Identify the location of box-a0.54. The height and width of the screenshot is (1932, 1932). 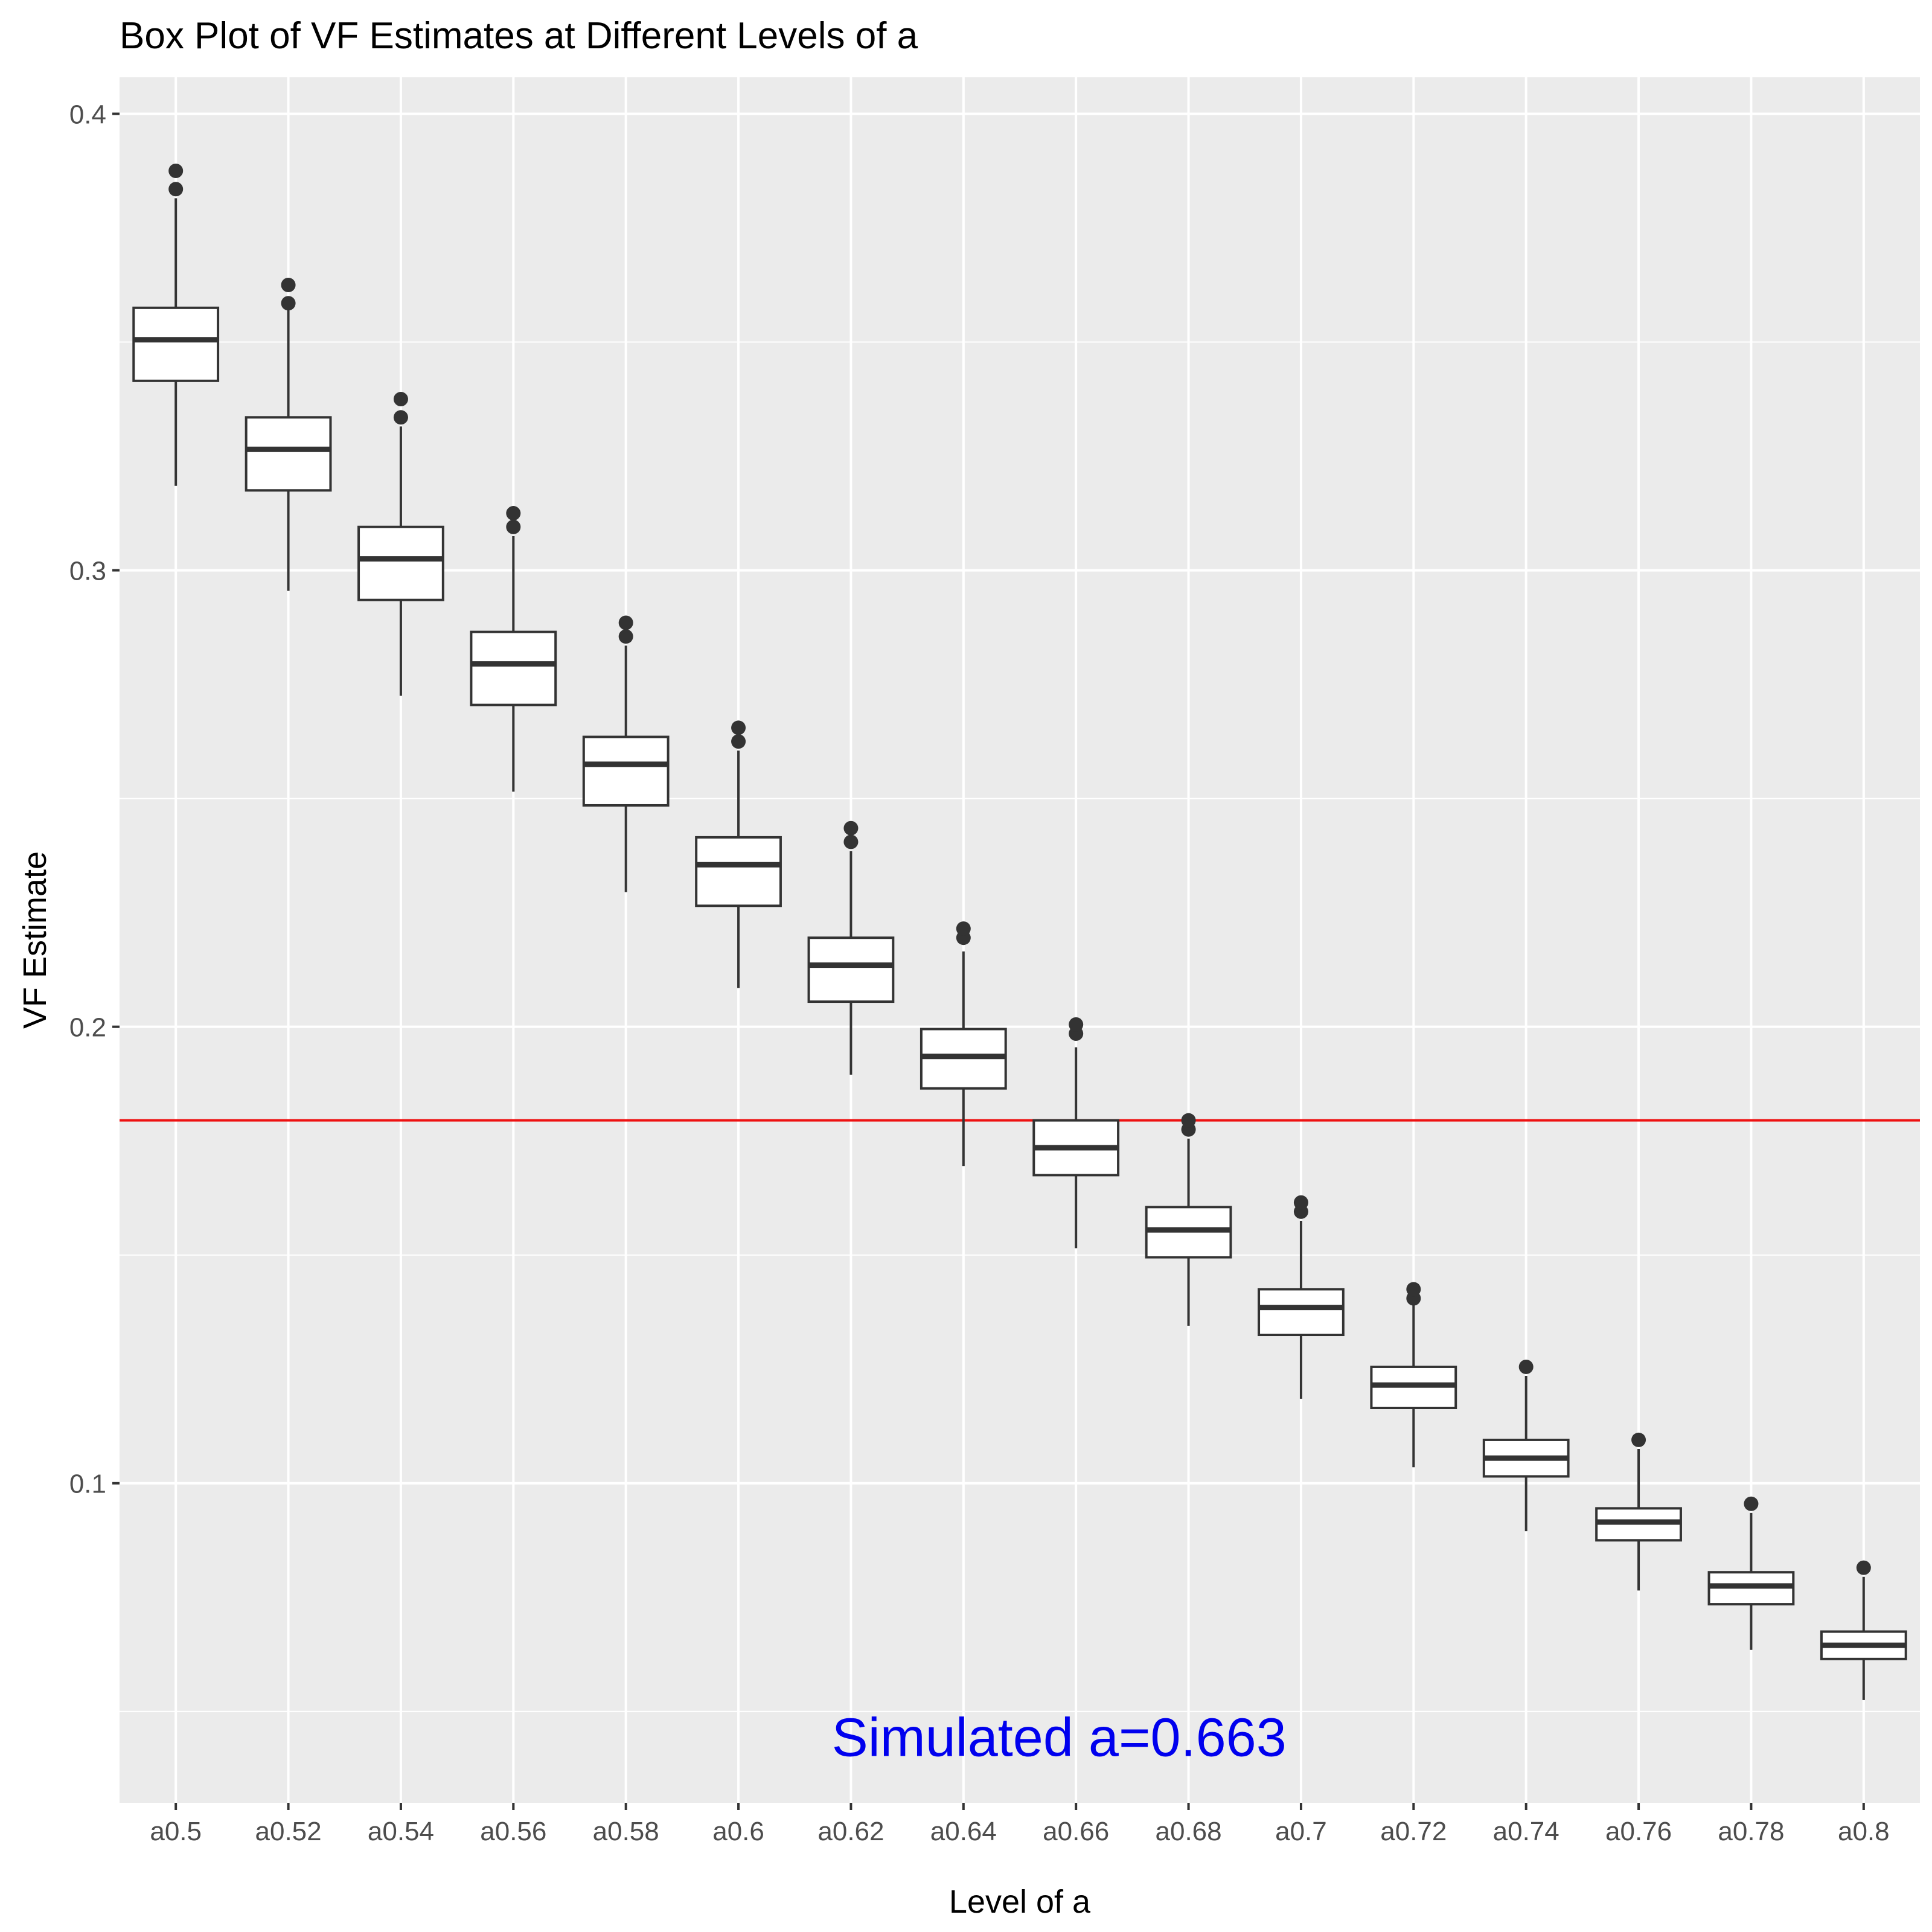
(401, 544).